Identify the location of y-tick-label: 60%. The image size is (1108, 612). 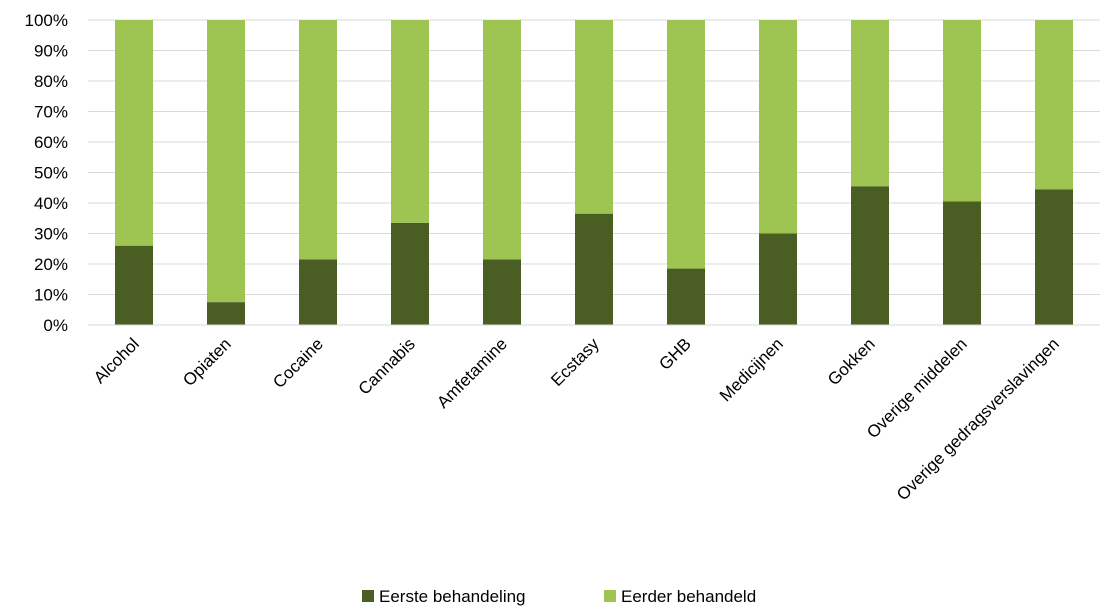
(51, 142).